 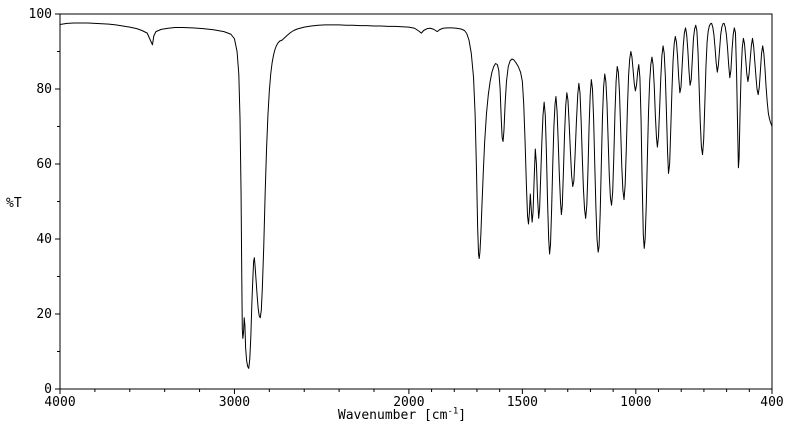 I want to click on x-tick-label: 1000, so click(x=635, y=402).